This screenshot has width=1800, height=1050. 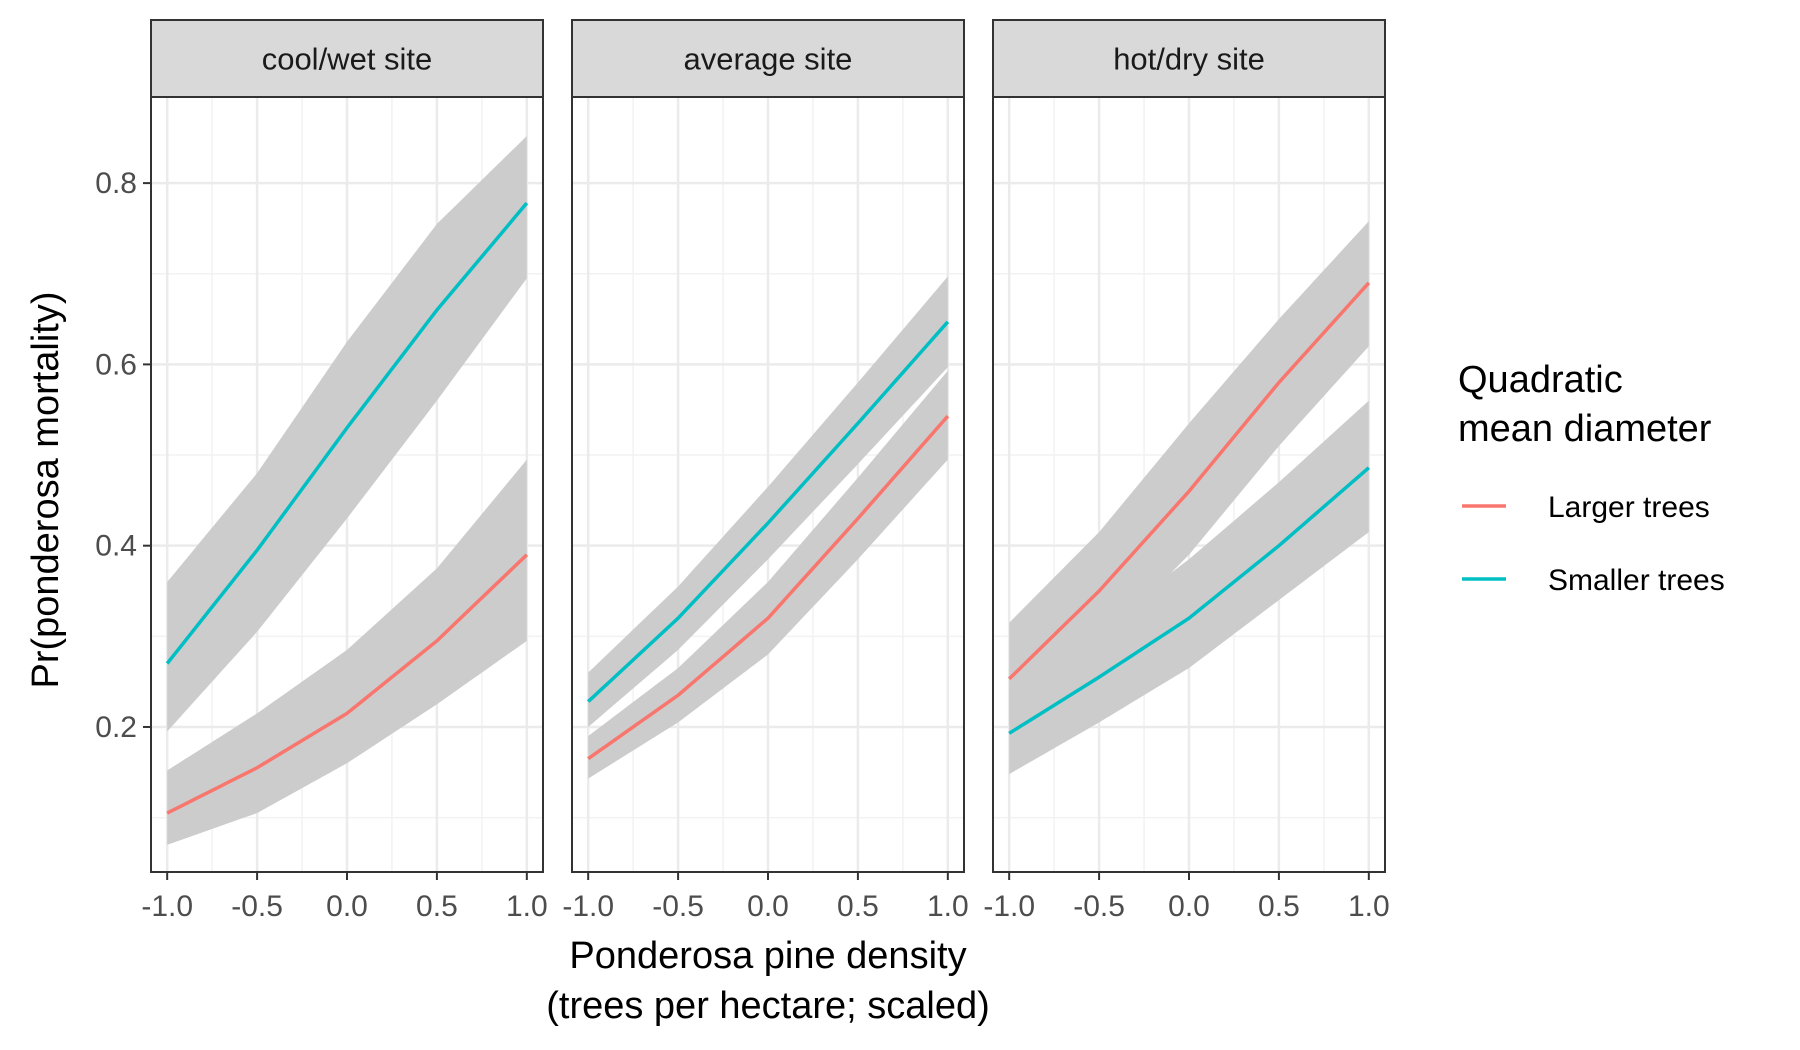 I want to click on legend-label: Smaller trees, so click(x=1636, y=580).